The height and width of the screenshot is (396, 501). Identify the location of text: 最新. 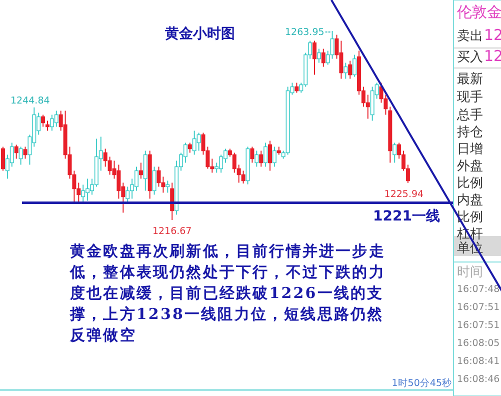
(470, 79).